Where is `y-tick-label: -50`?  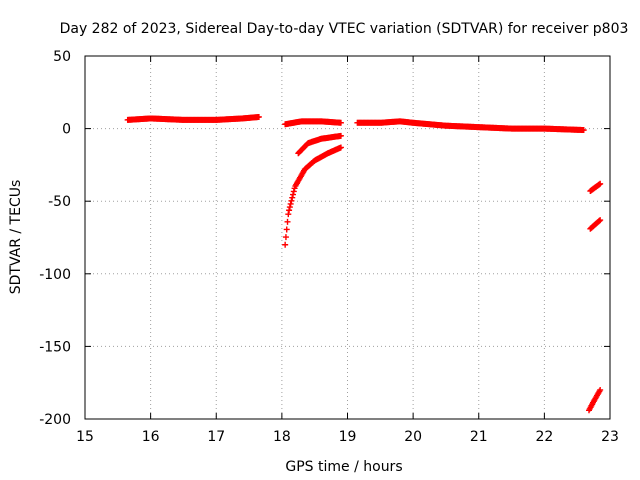 y-tick-label: -50 is located at coordinates (59, 202).